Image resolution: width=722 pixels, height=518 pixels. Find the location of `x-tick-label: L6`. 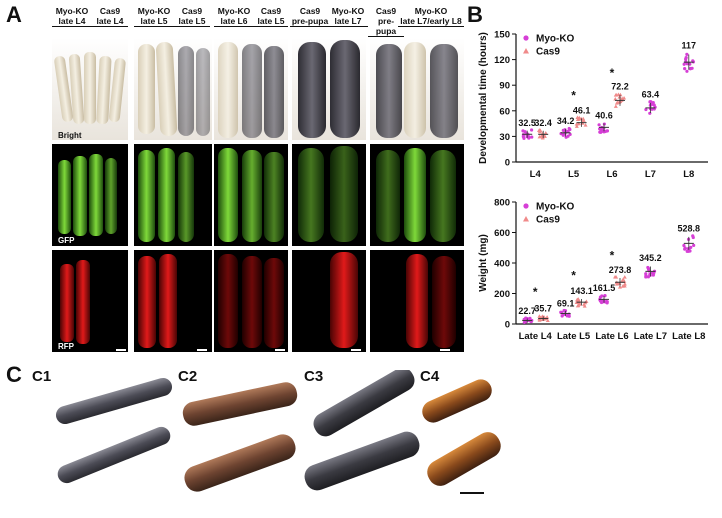

x-tick-label: L6 is located at coordinates (611, 174).